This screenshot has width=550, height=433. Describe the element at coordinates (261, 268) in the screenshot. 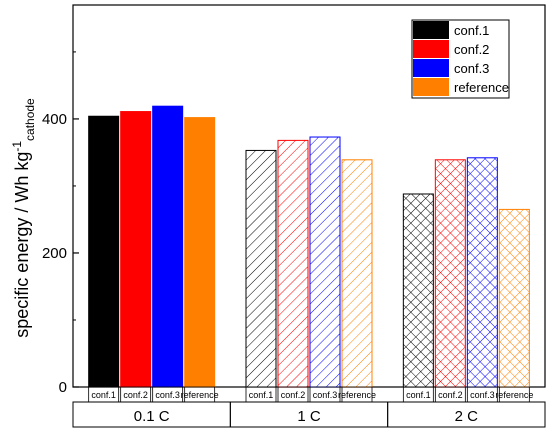

I see `bar-1C-conf1` at that location.